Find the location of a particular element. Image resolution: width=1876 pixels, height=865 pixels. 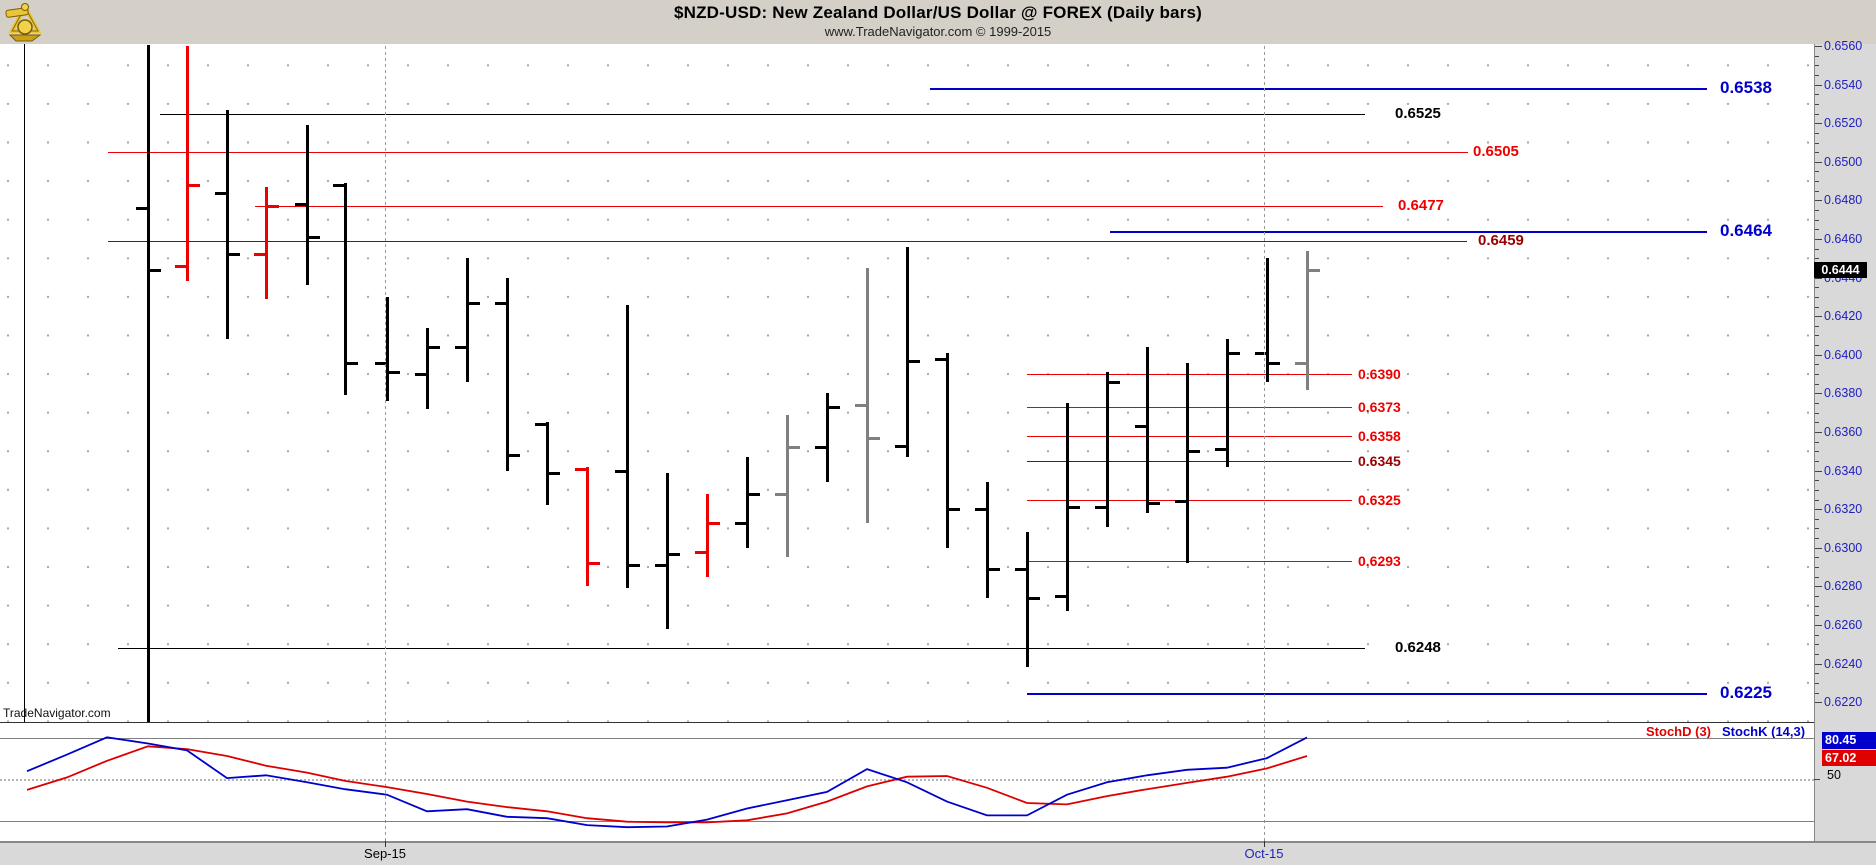

level-line-0.6505 is located at coordinates (788, 152).